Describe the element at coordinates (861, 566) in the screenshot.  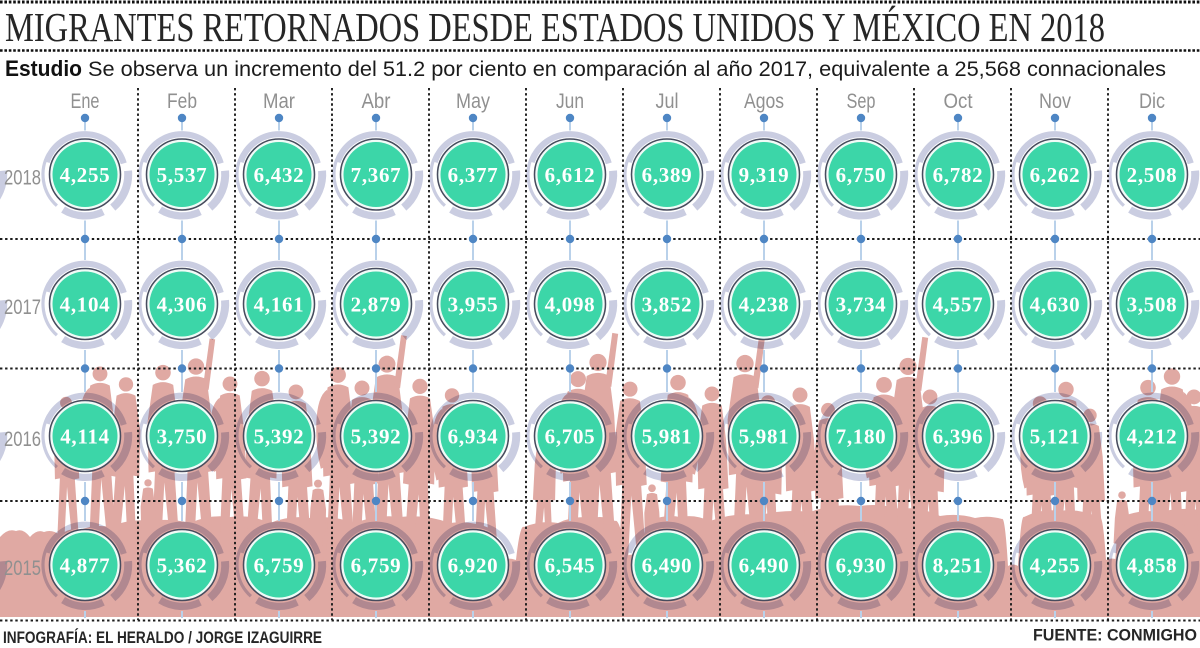
I see `svg-text: 6,930` at that location.